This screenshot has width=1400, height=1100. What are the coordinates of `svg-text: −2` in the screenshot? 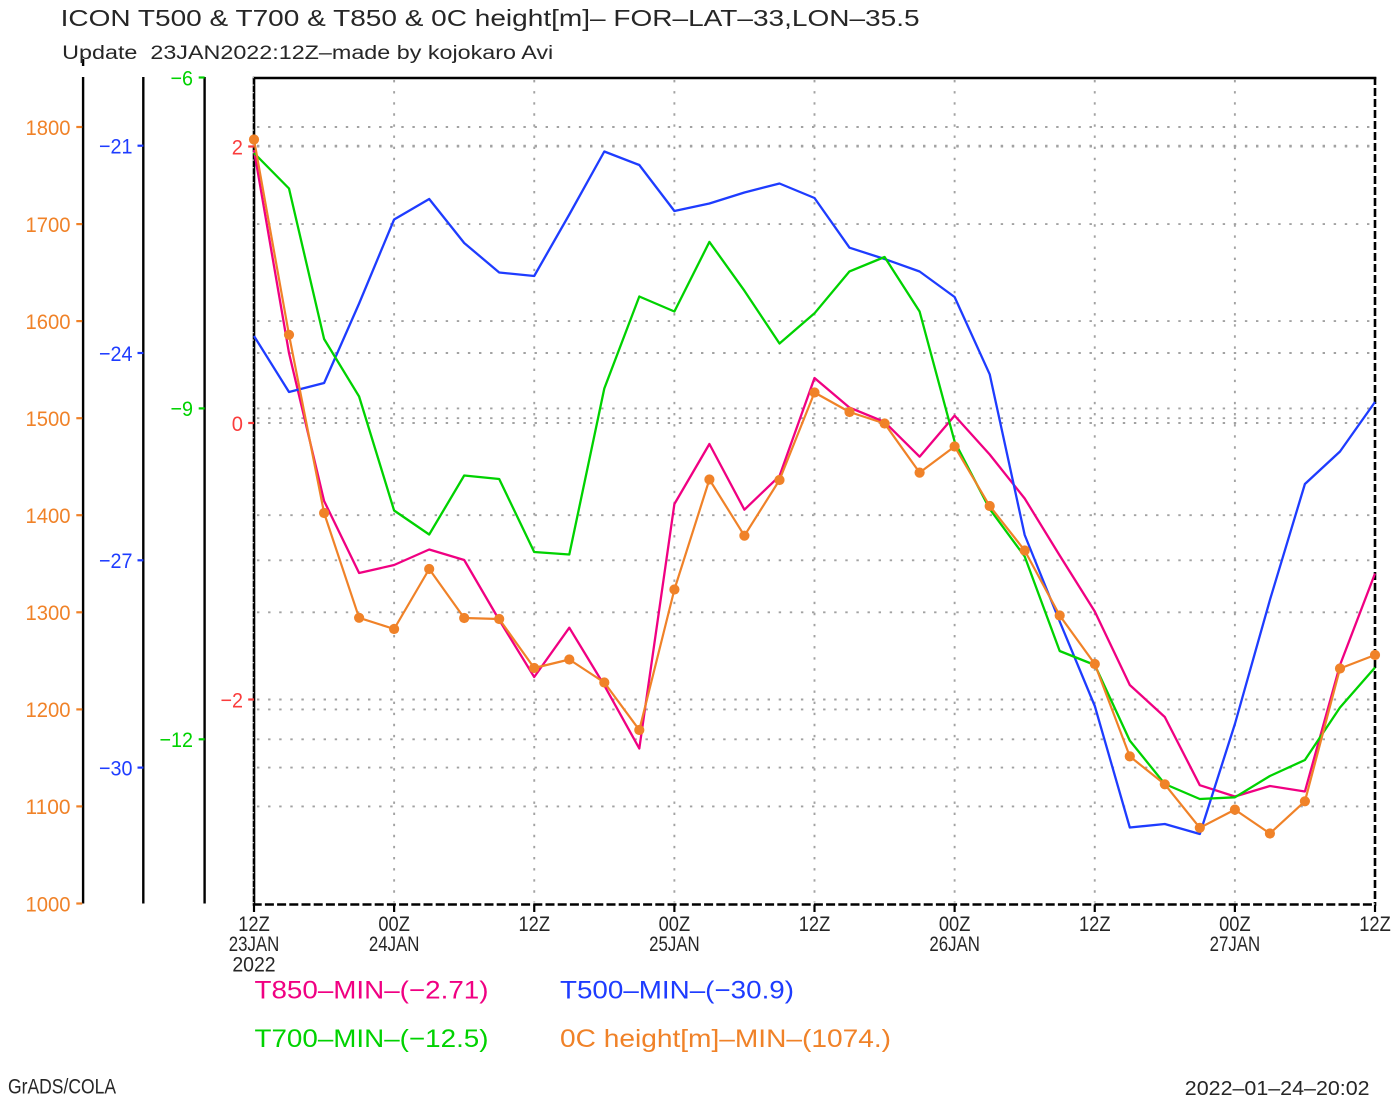 It's located at (232, 700).